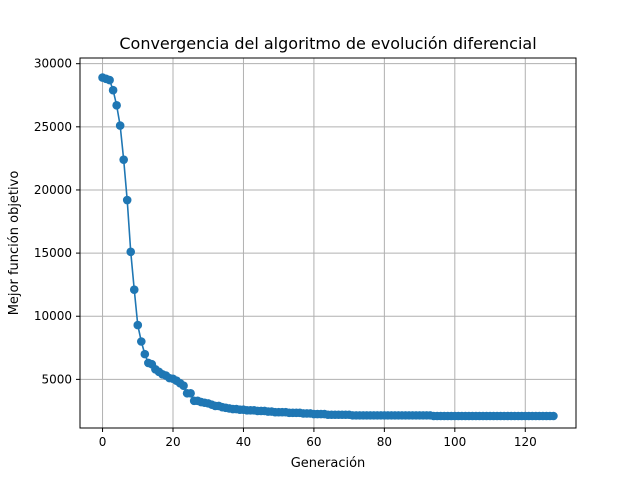 This screenshot has height=480, width=640. I want to click on y-tick-label: 10000, so click(53, 316).